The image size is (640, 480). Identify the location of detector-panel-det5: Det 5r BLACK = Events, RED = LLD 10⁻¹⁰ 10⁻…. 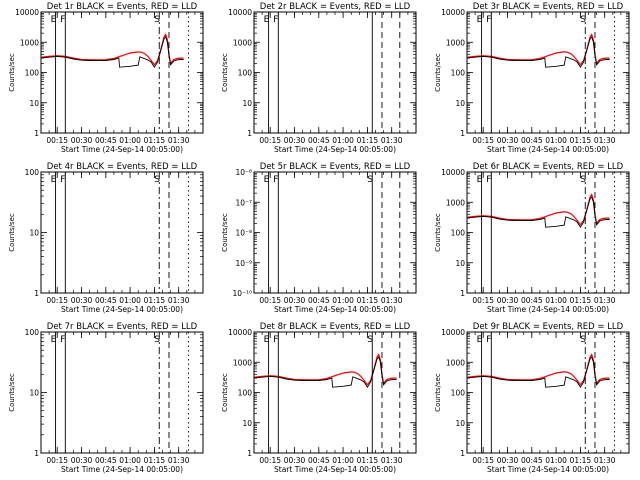
(319, 238).